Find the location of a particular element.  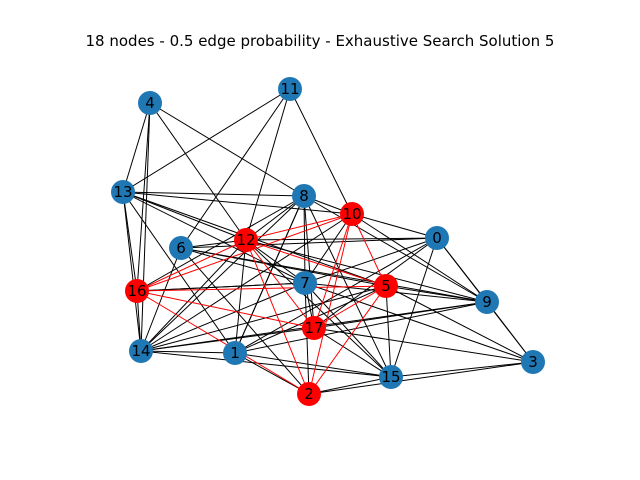

node-label-16: 16 is located at coordinates (136, 291).